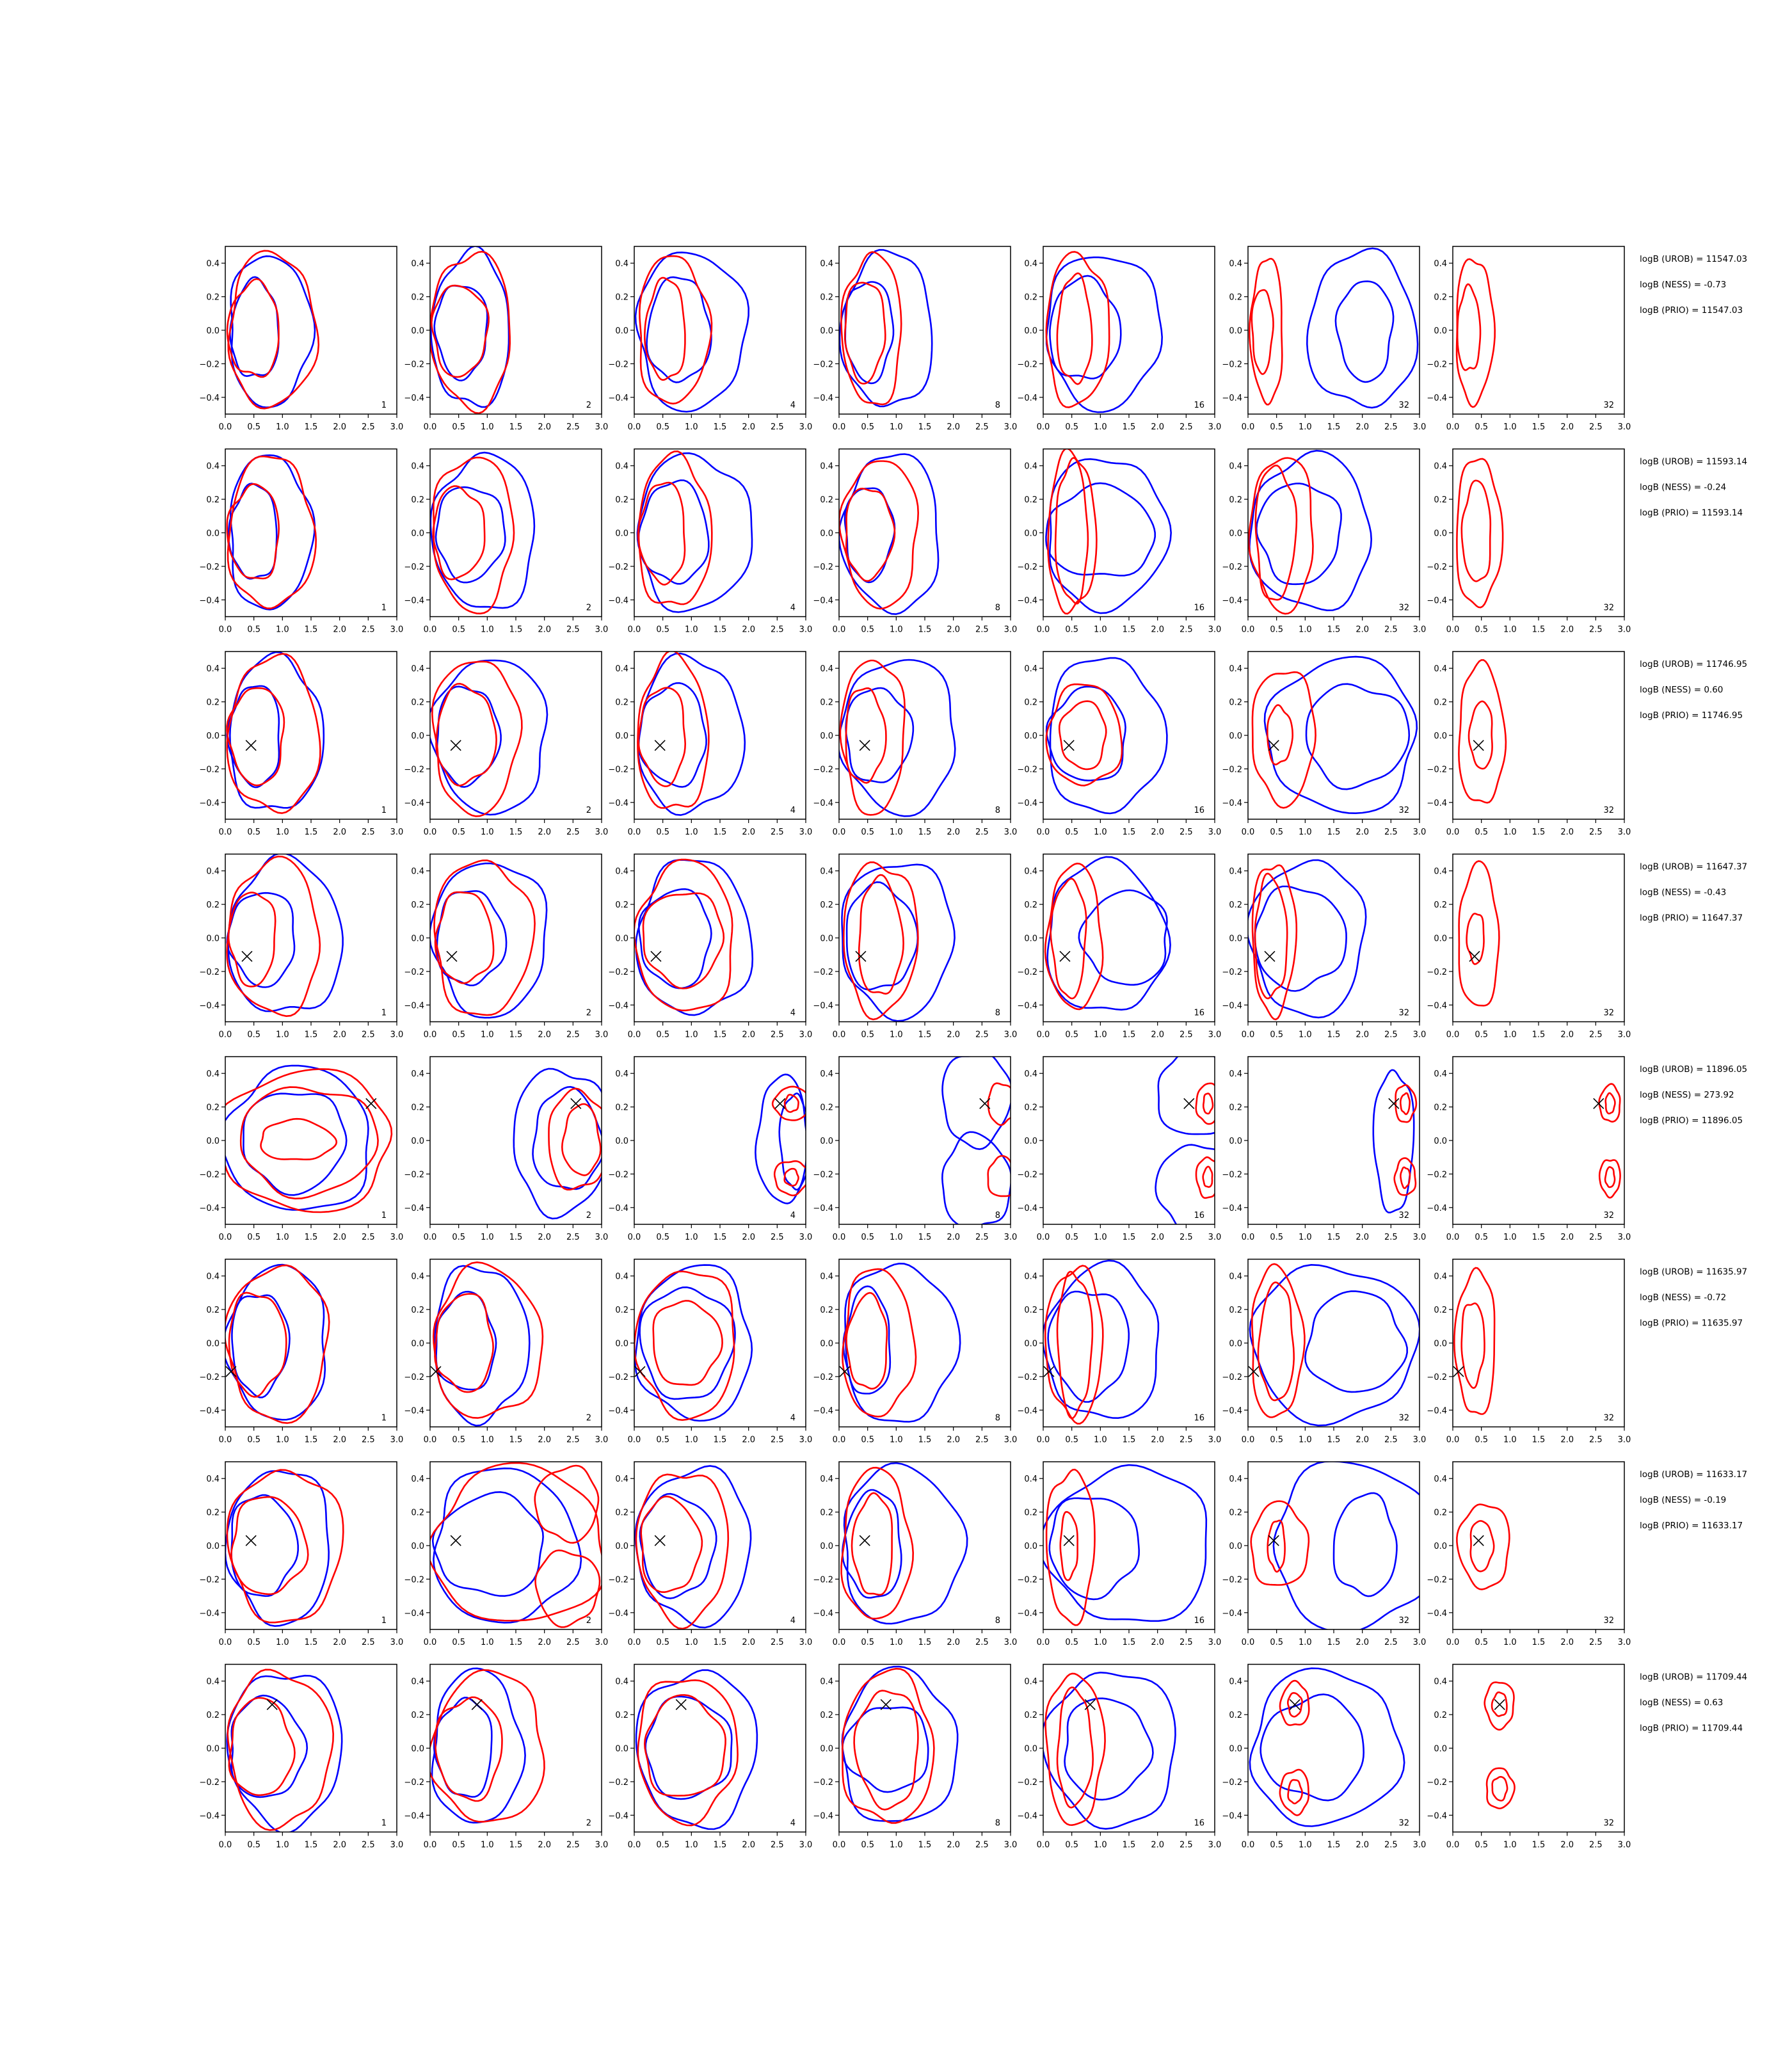  I want to click on logb-stat-line: logB (UROB) = 11633.17, so click(1693, 1474).